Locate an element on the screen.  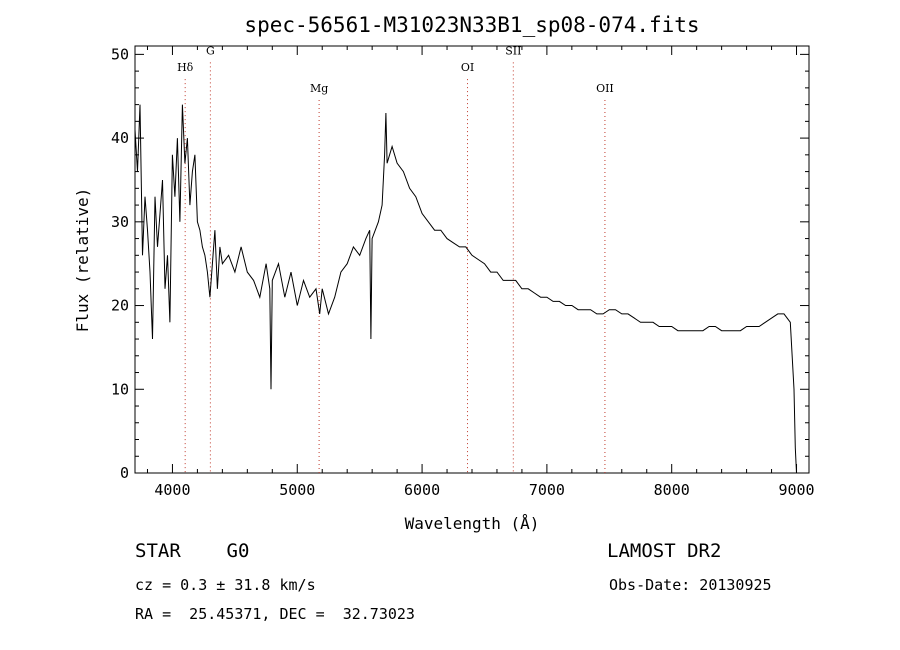
y-tick-label: 10 is located at coordinates (120, 389).